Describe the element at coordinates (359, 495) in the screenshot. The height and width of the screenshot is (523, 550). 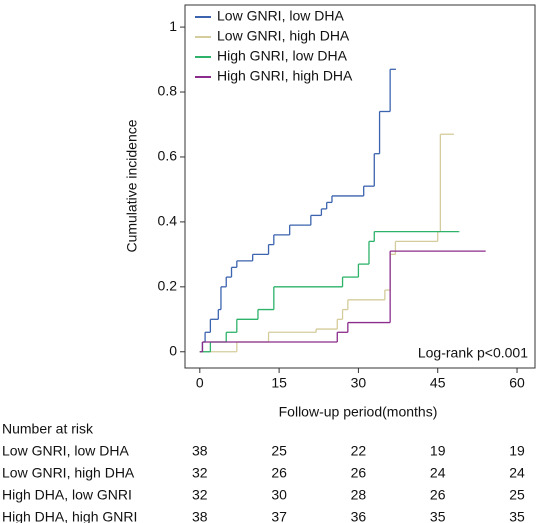
I see `risk-count: 28` at that location.